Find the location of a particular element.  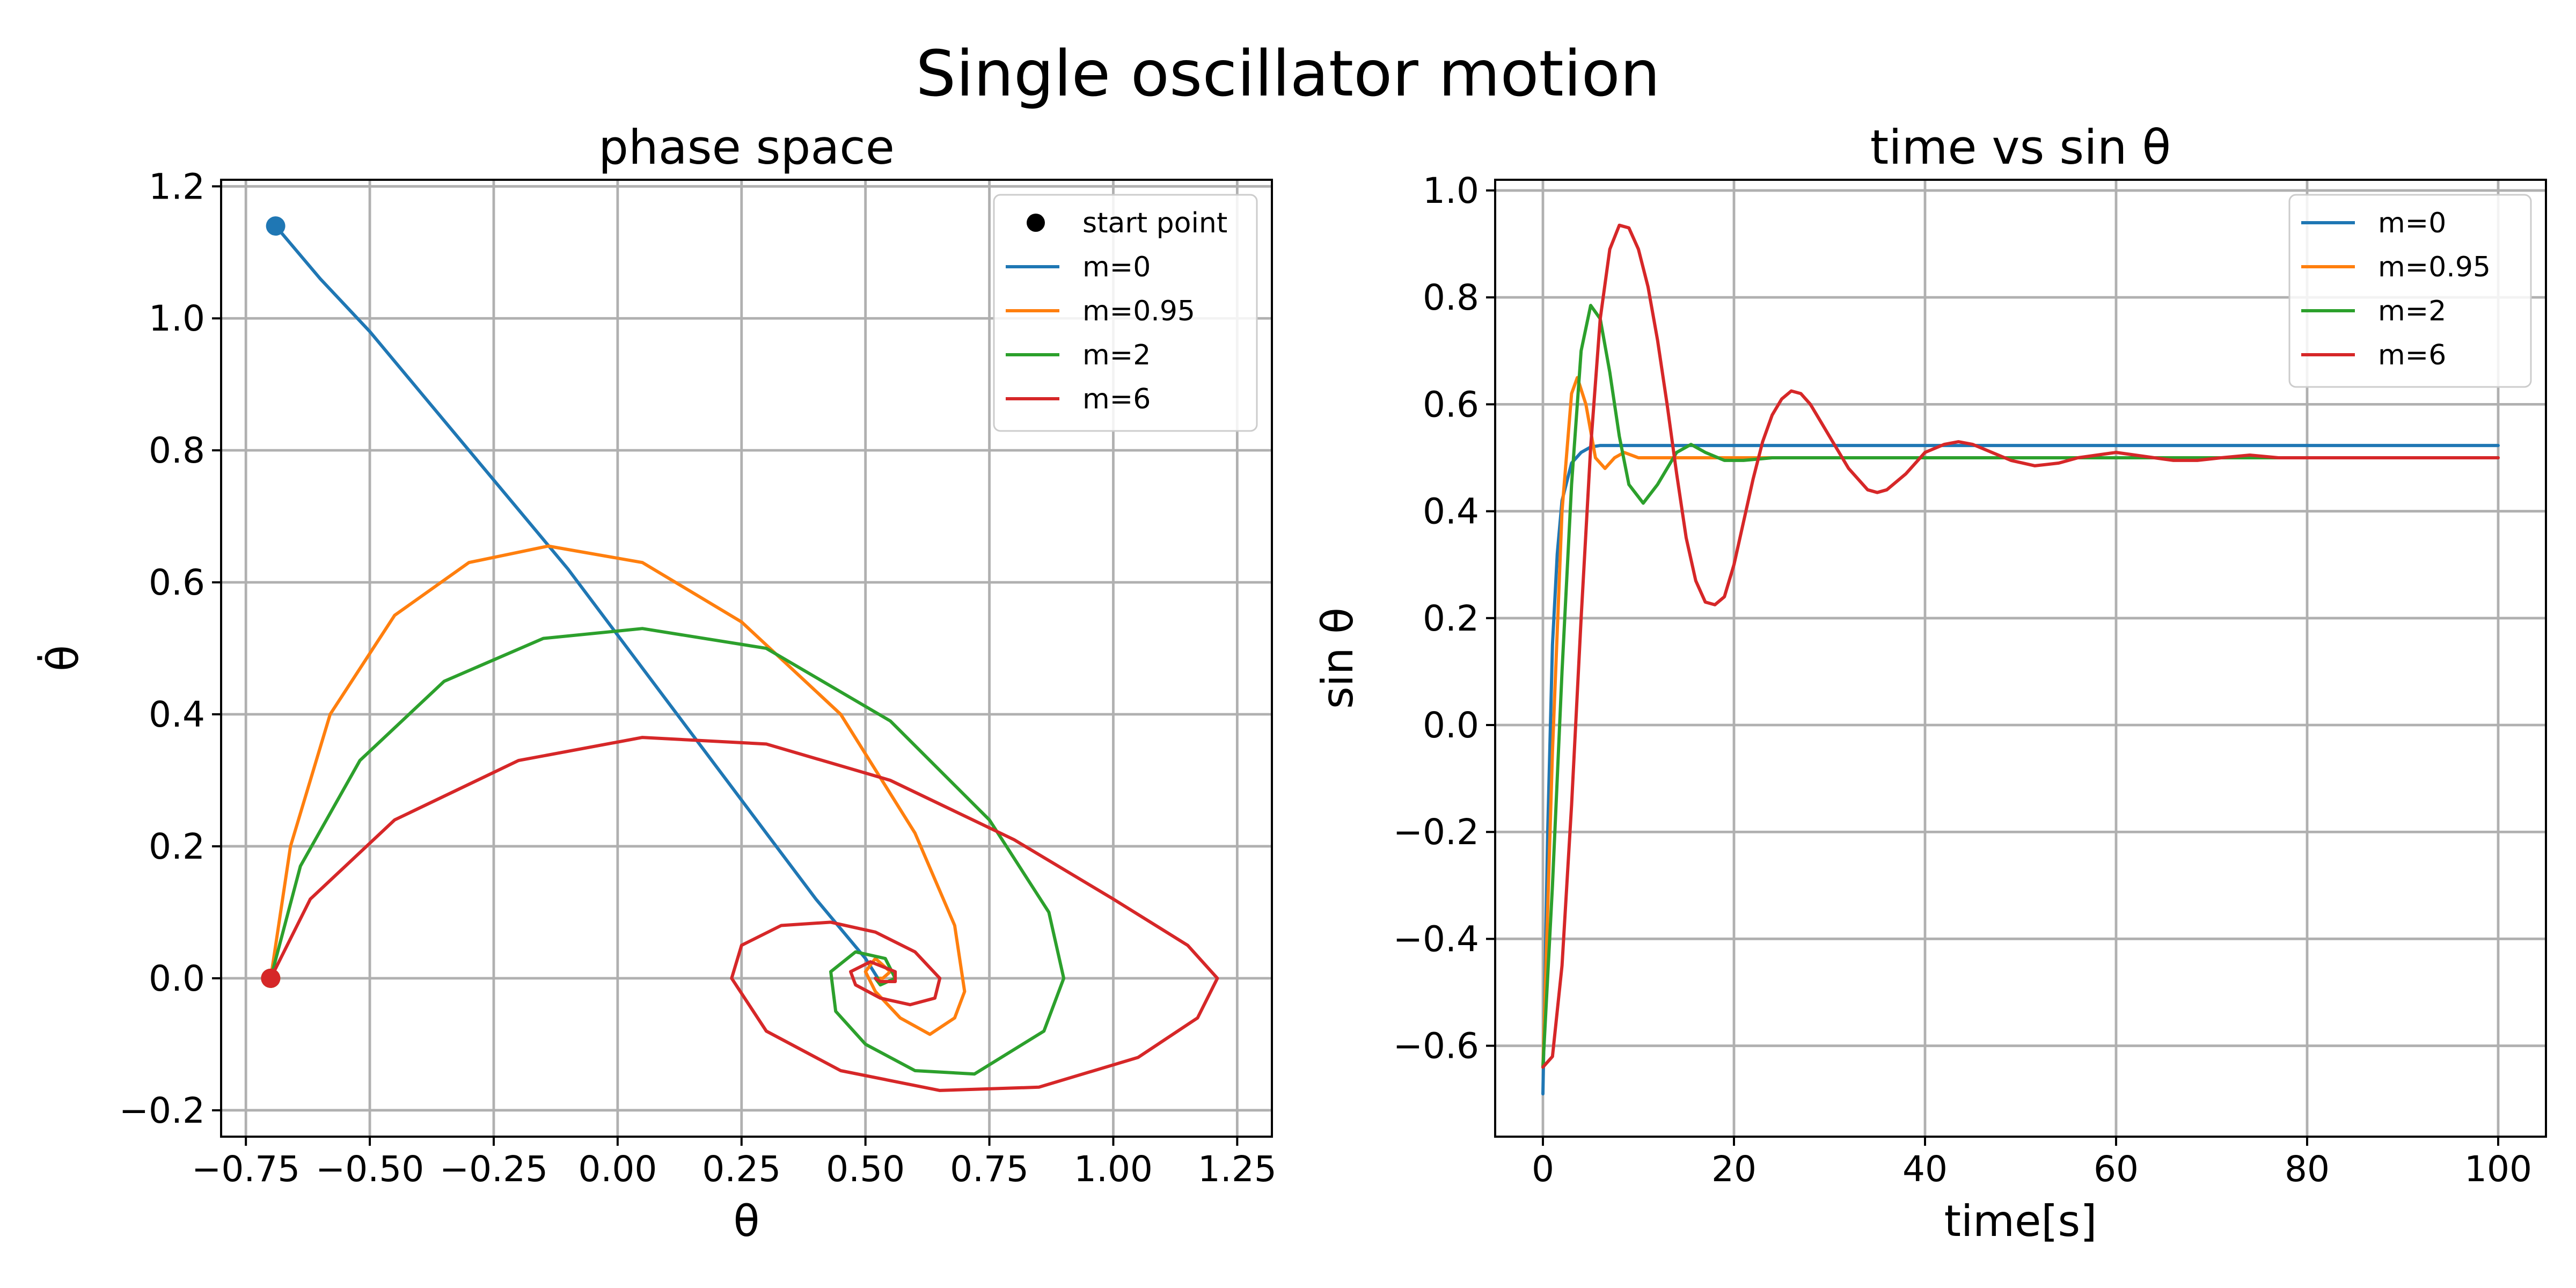

x-tick-label: 0.00 is located at coordinates (617, 1169).